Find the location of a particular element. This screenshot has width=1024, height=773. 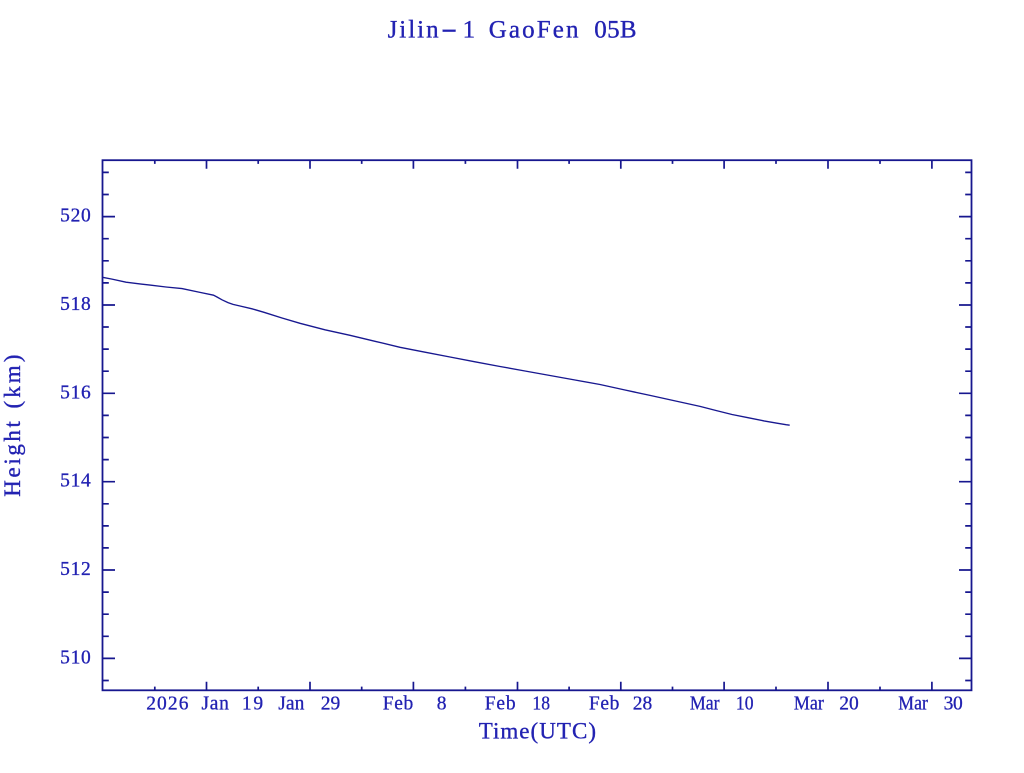

svg-text: 8 is located at coordinates (442, 704).